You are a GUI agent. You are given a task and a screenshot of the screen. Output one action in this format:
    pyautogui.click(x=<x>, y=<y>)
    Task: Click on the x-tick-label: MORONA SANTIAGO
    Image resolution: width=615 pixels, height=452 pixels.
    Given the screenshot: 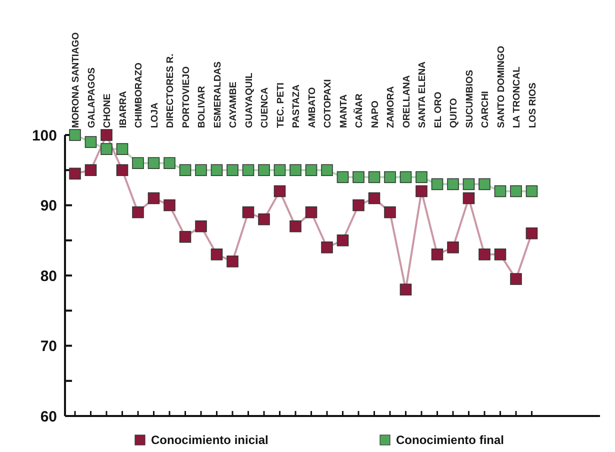 What is the action you would take?
    pyautogui.click(x=76, y=80)
    